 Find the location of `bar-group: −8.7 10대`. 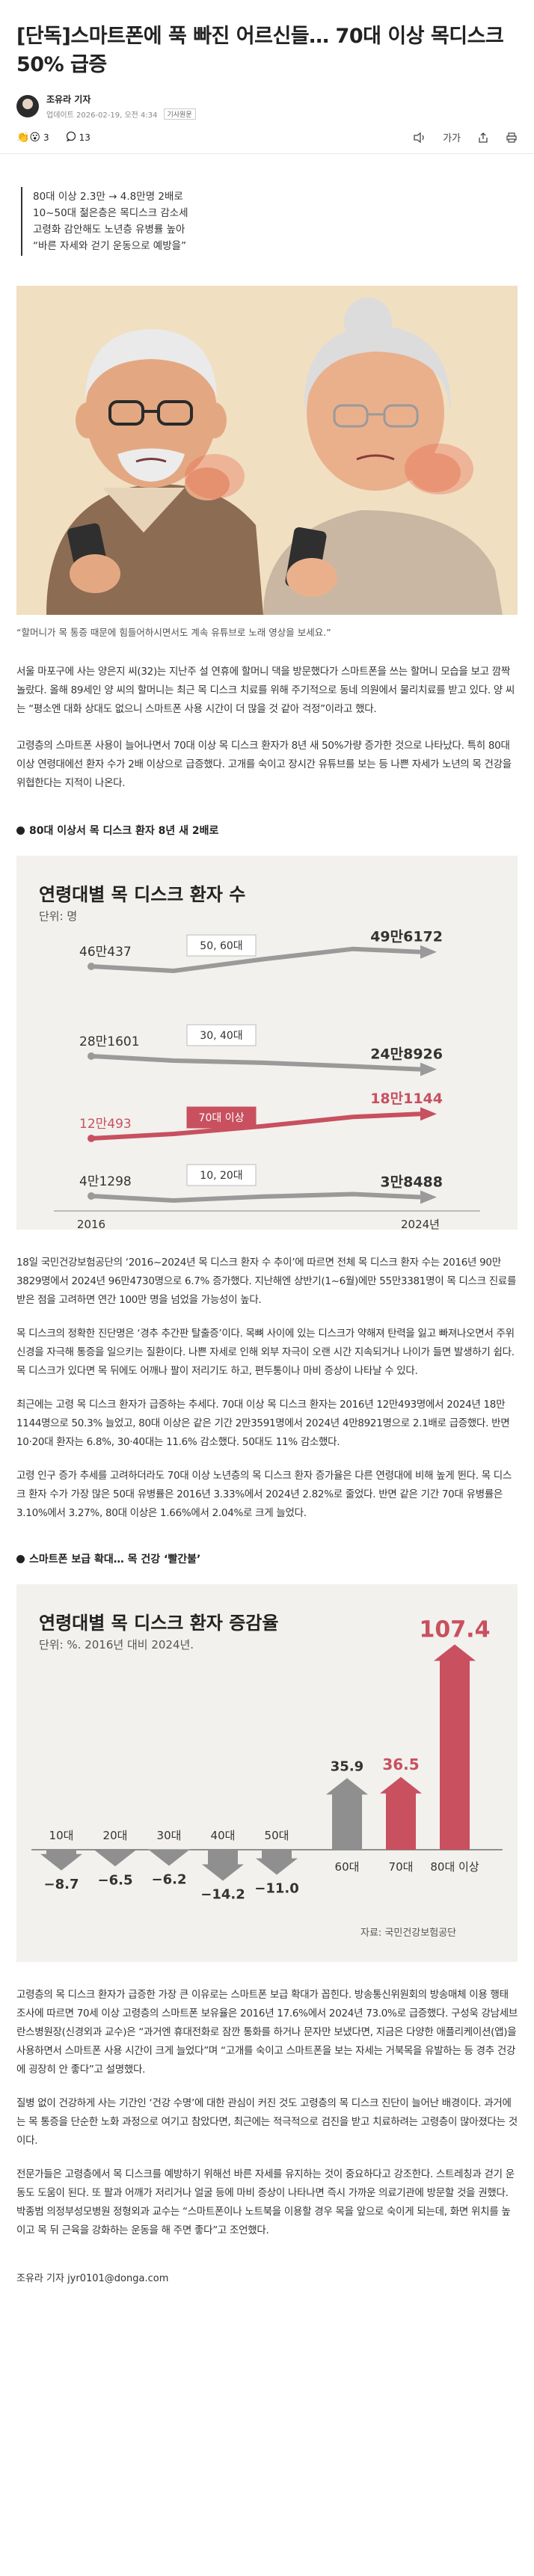

bar-group: −8.7 10대 is located at coordinates (61, 1860).